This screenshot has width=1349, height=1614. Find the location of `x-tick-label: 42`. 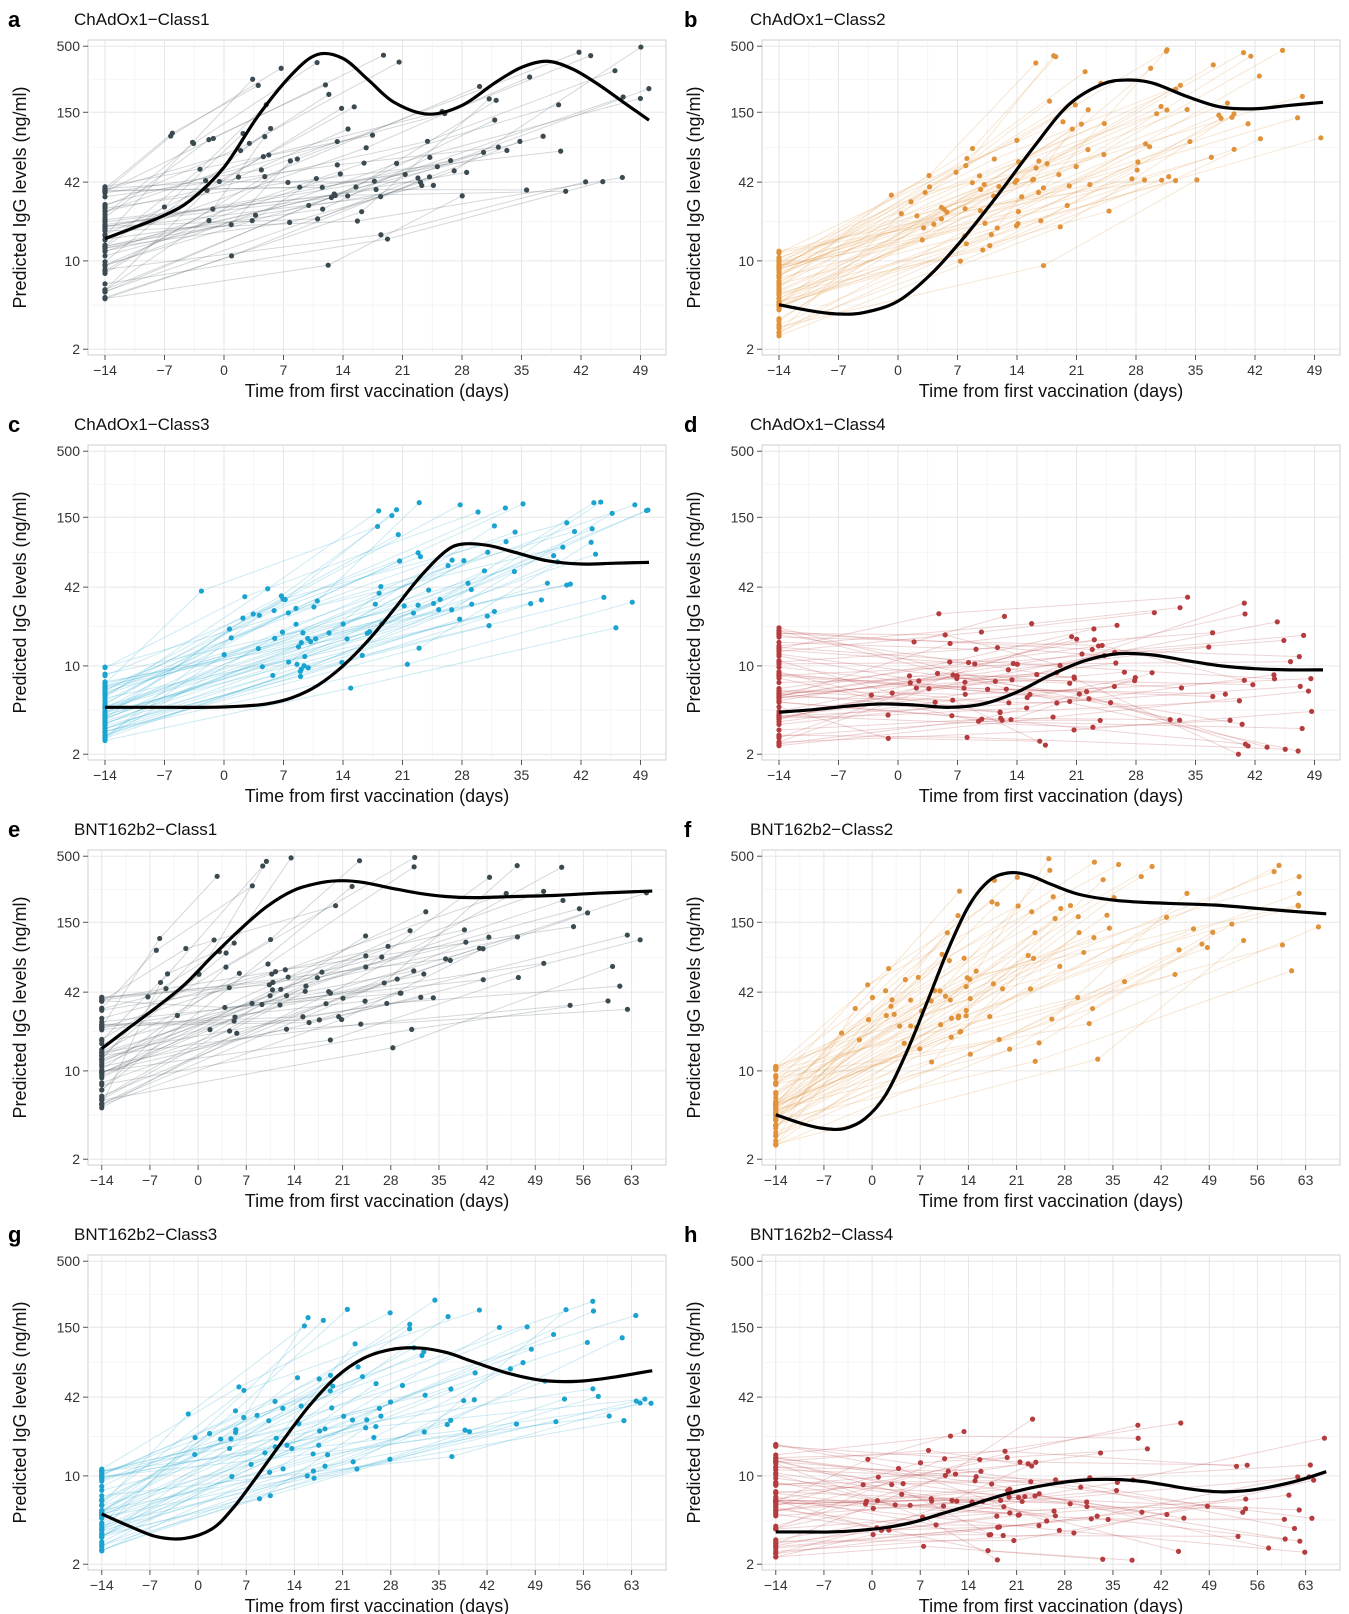

x-tick-label: 42 is located at coordinates (581, 775).